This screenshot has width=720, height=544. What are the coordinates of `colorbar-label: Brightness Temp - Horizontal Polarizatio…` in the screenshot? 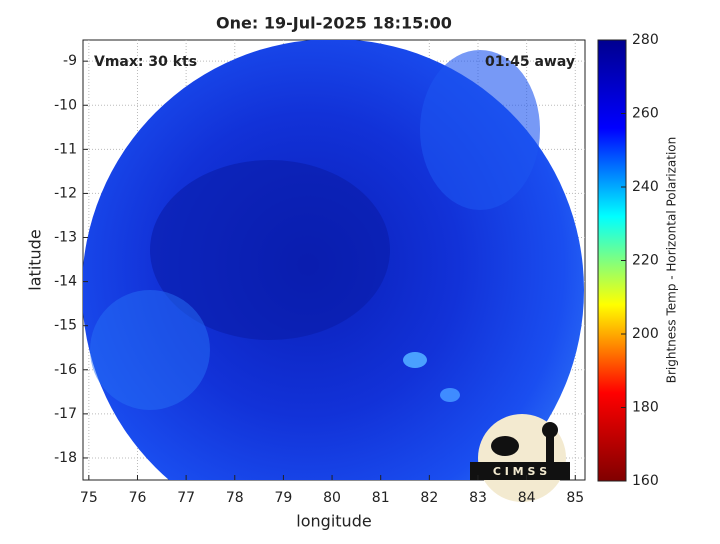 It's located at (672, 260).